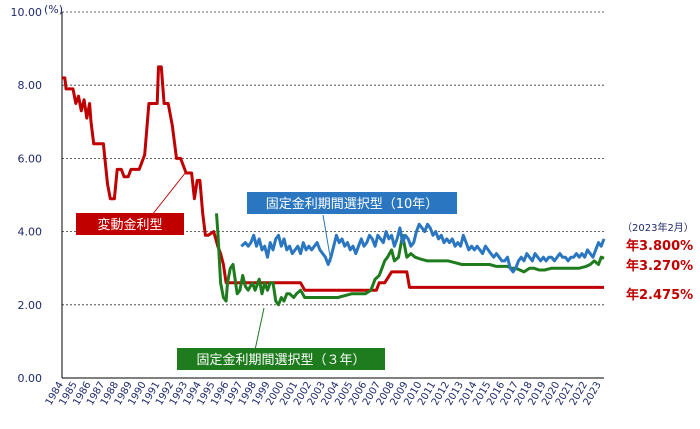 This screenshot has height=429, width=700. What do you see at coordinates (659, 246) in the screenshot?
I see `end-label-10yr: 年3.800%` at bounding box center [659, 246].